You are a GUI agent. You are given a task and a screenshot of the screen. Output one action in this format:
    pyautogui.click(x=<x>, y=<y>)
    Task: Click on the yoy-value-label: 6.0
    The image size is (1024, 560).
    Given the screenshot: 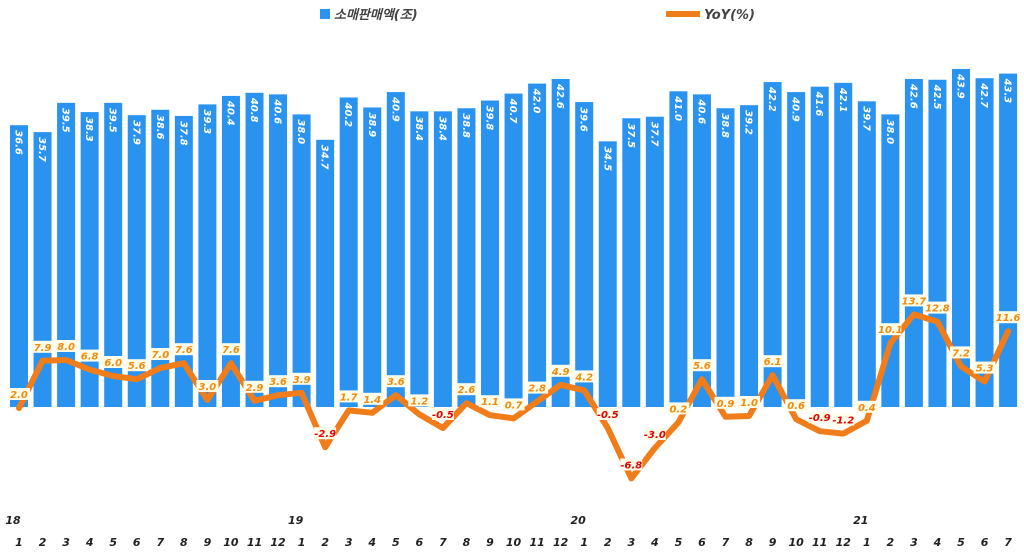 What is the action you would take?
    pyautogui.click(x=113, y=363)
    